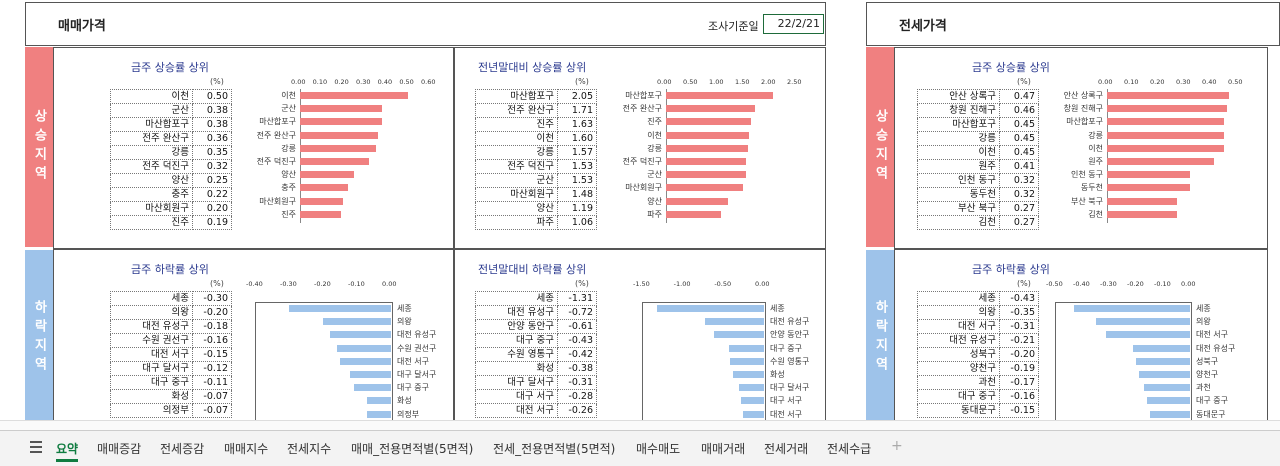  Describe the element at coordinates (577, 298) in the screenshot. I see `change-rate-cell: -1.31` at that location.